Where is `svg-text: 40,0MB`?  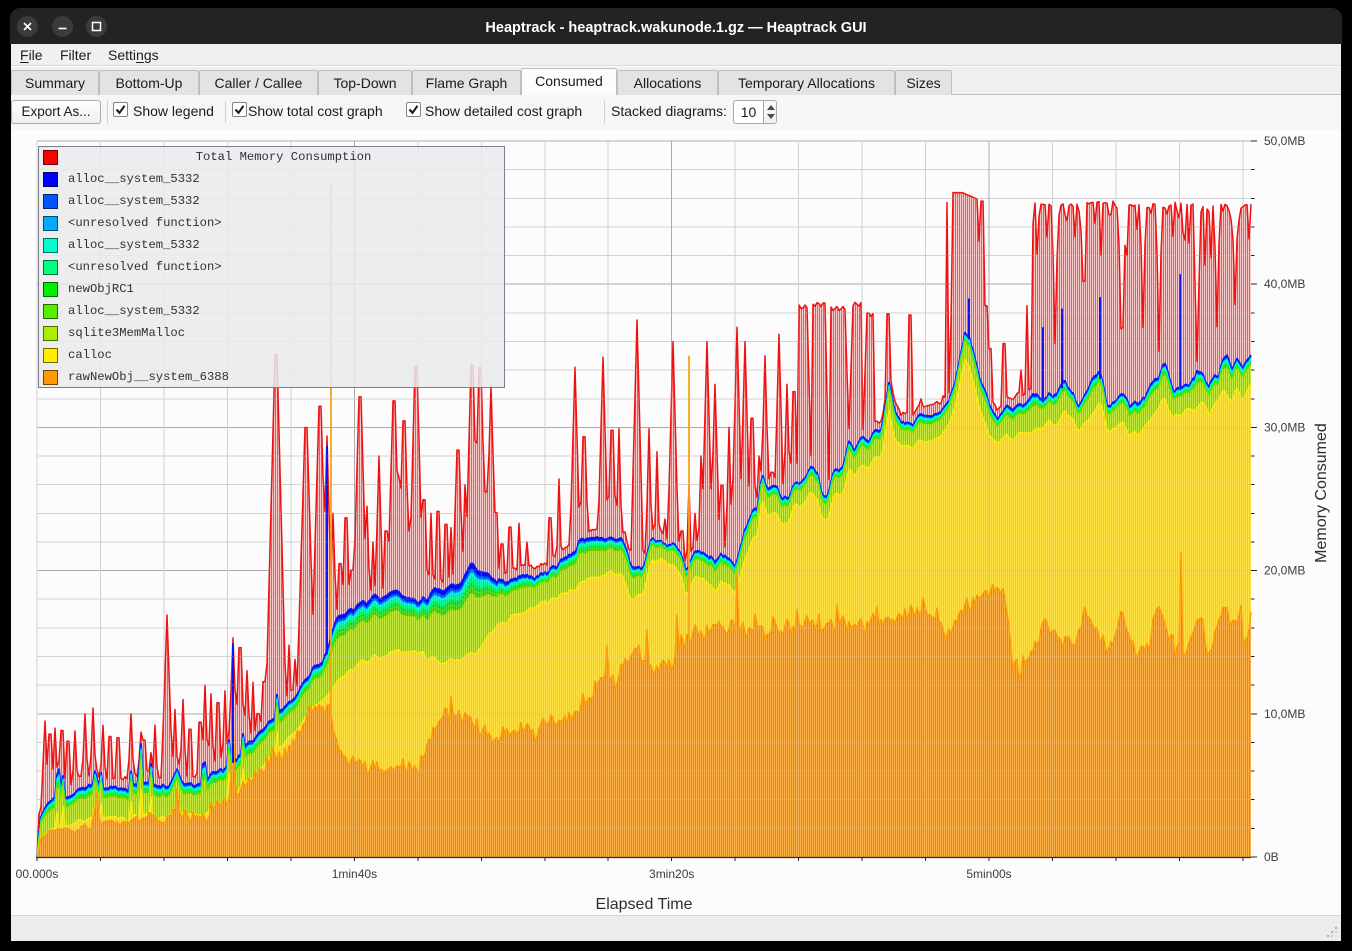 svg-text: 40,0MB is located at coordinates (1284, 284).